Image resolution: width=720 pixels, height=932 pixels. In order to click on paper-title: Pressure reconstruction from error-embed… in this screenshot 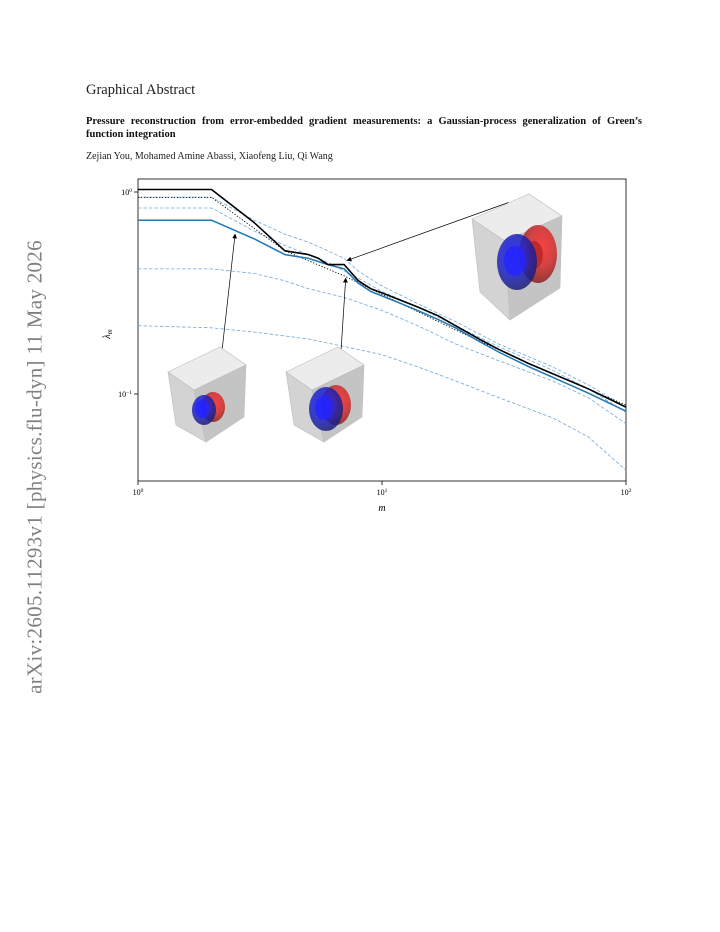, I will do `click(364, 128)`.